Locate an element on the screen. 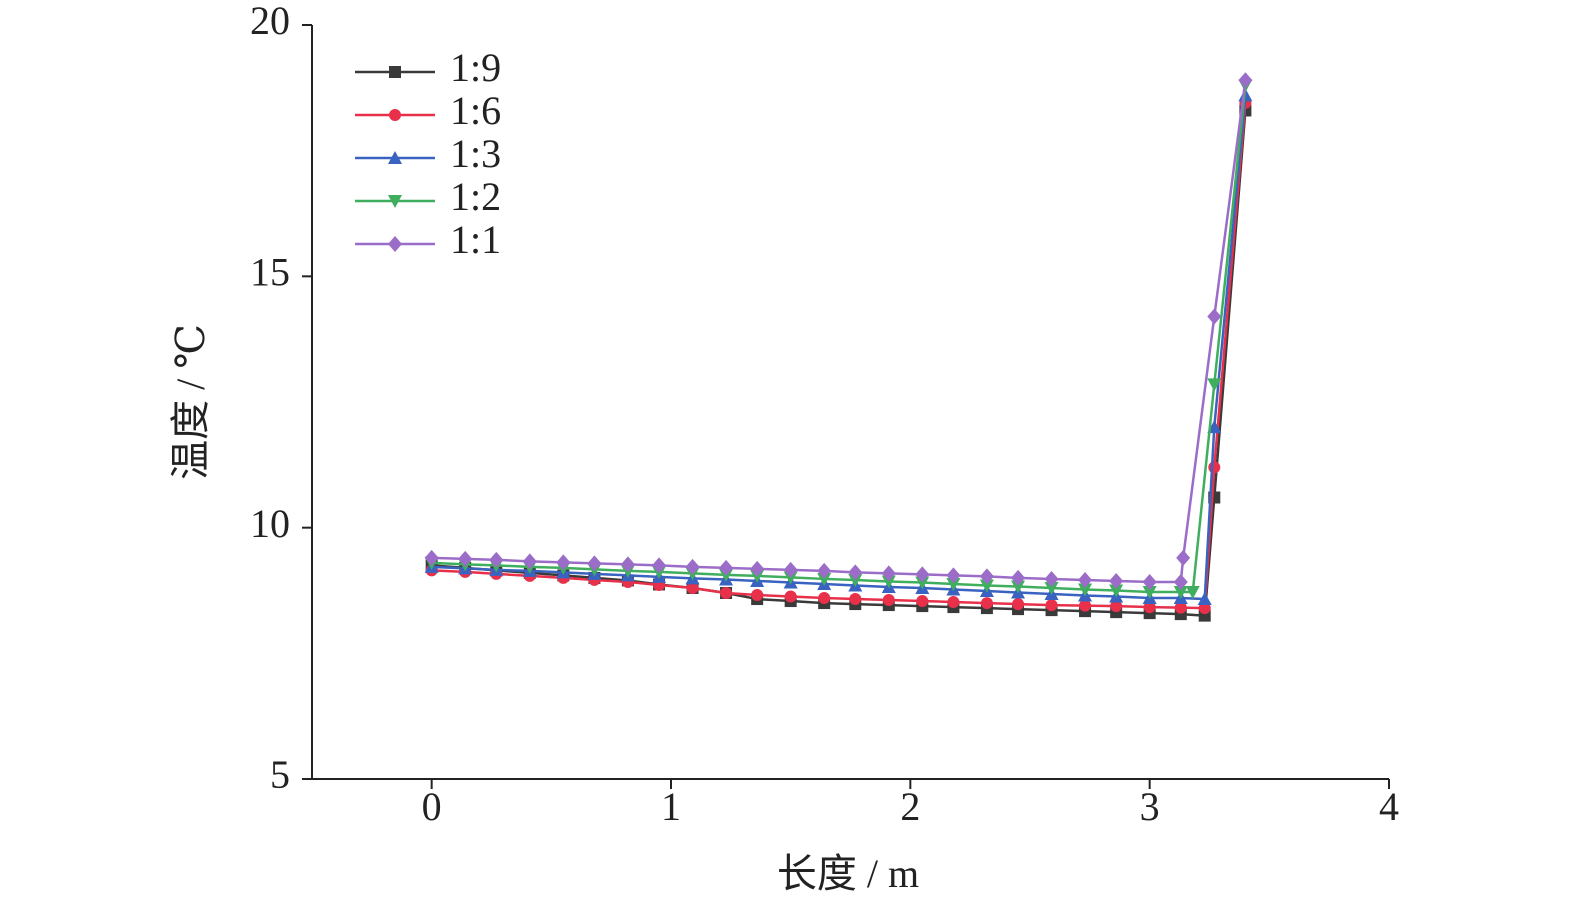  legend-label: 1:6 is located at coordinates (475, 110).